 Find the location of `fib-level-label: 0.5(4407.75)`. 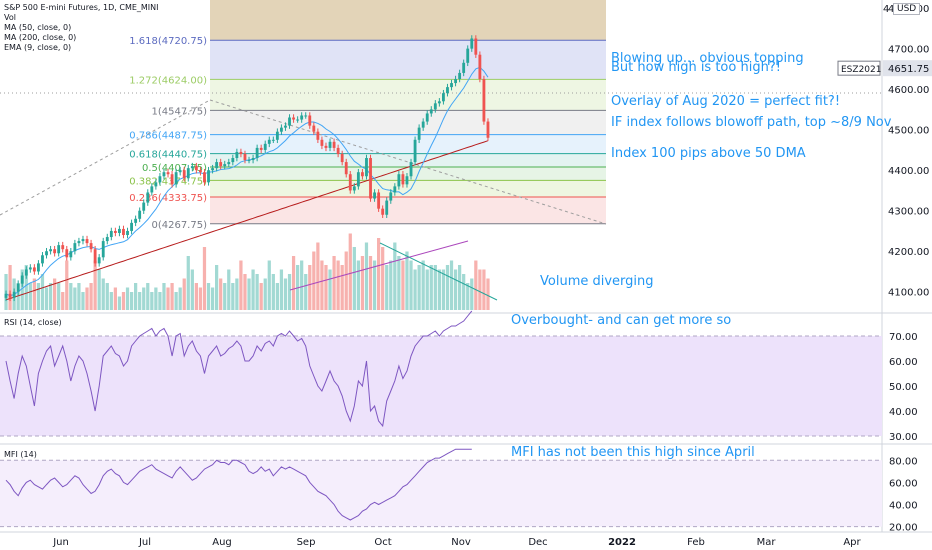

fib-level-label: 0.5(4407.75) is located at coordinates (174, 168).